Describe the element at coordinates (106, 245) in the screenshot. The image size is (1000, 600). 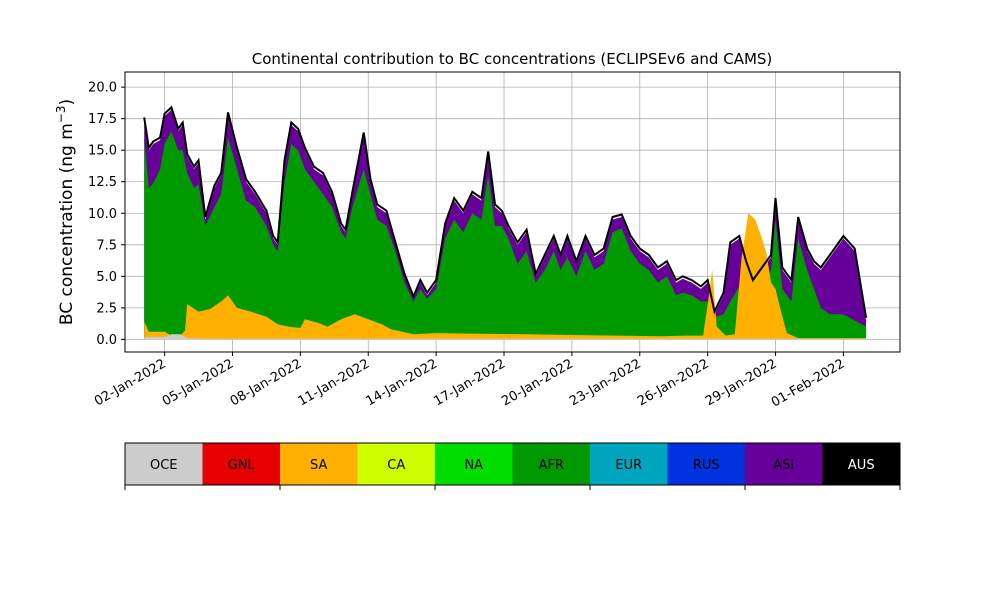
I see `y-tick-label: 7.5` at that location.